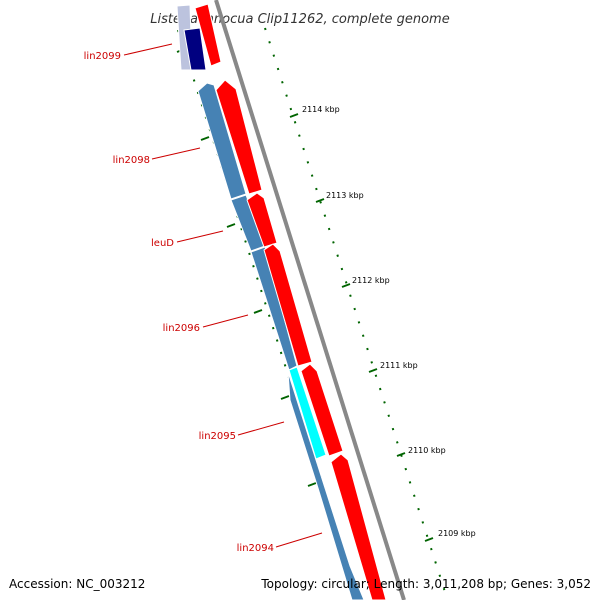  Describe the element at coordinates (162, 243) in the screenshot. I see `gene-label: leuD` at that location.